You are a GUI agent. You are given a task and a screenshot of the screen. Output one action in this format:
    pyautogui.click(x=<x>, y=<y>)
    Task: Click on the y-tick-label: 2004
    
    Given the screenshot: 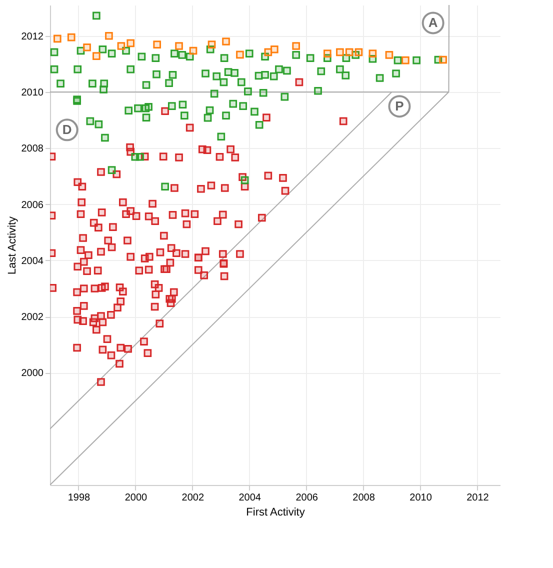 What is the action you would take?
    pyautogui.click(x=32, y=261)
    